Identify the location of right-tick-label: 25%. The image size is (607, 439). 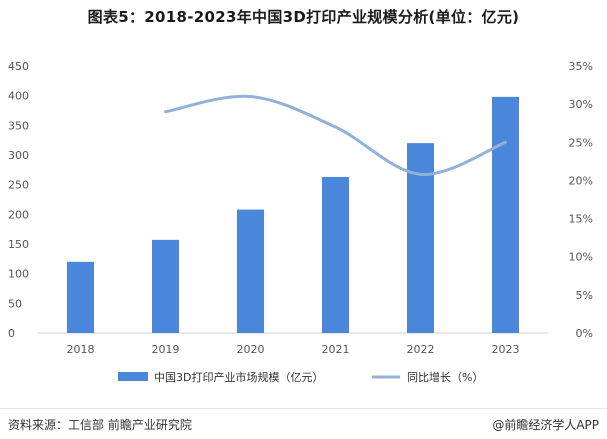
(581, 142).